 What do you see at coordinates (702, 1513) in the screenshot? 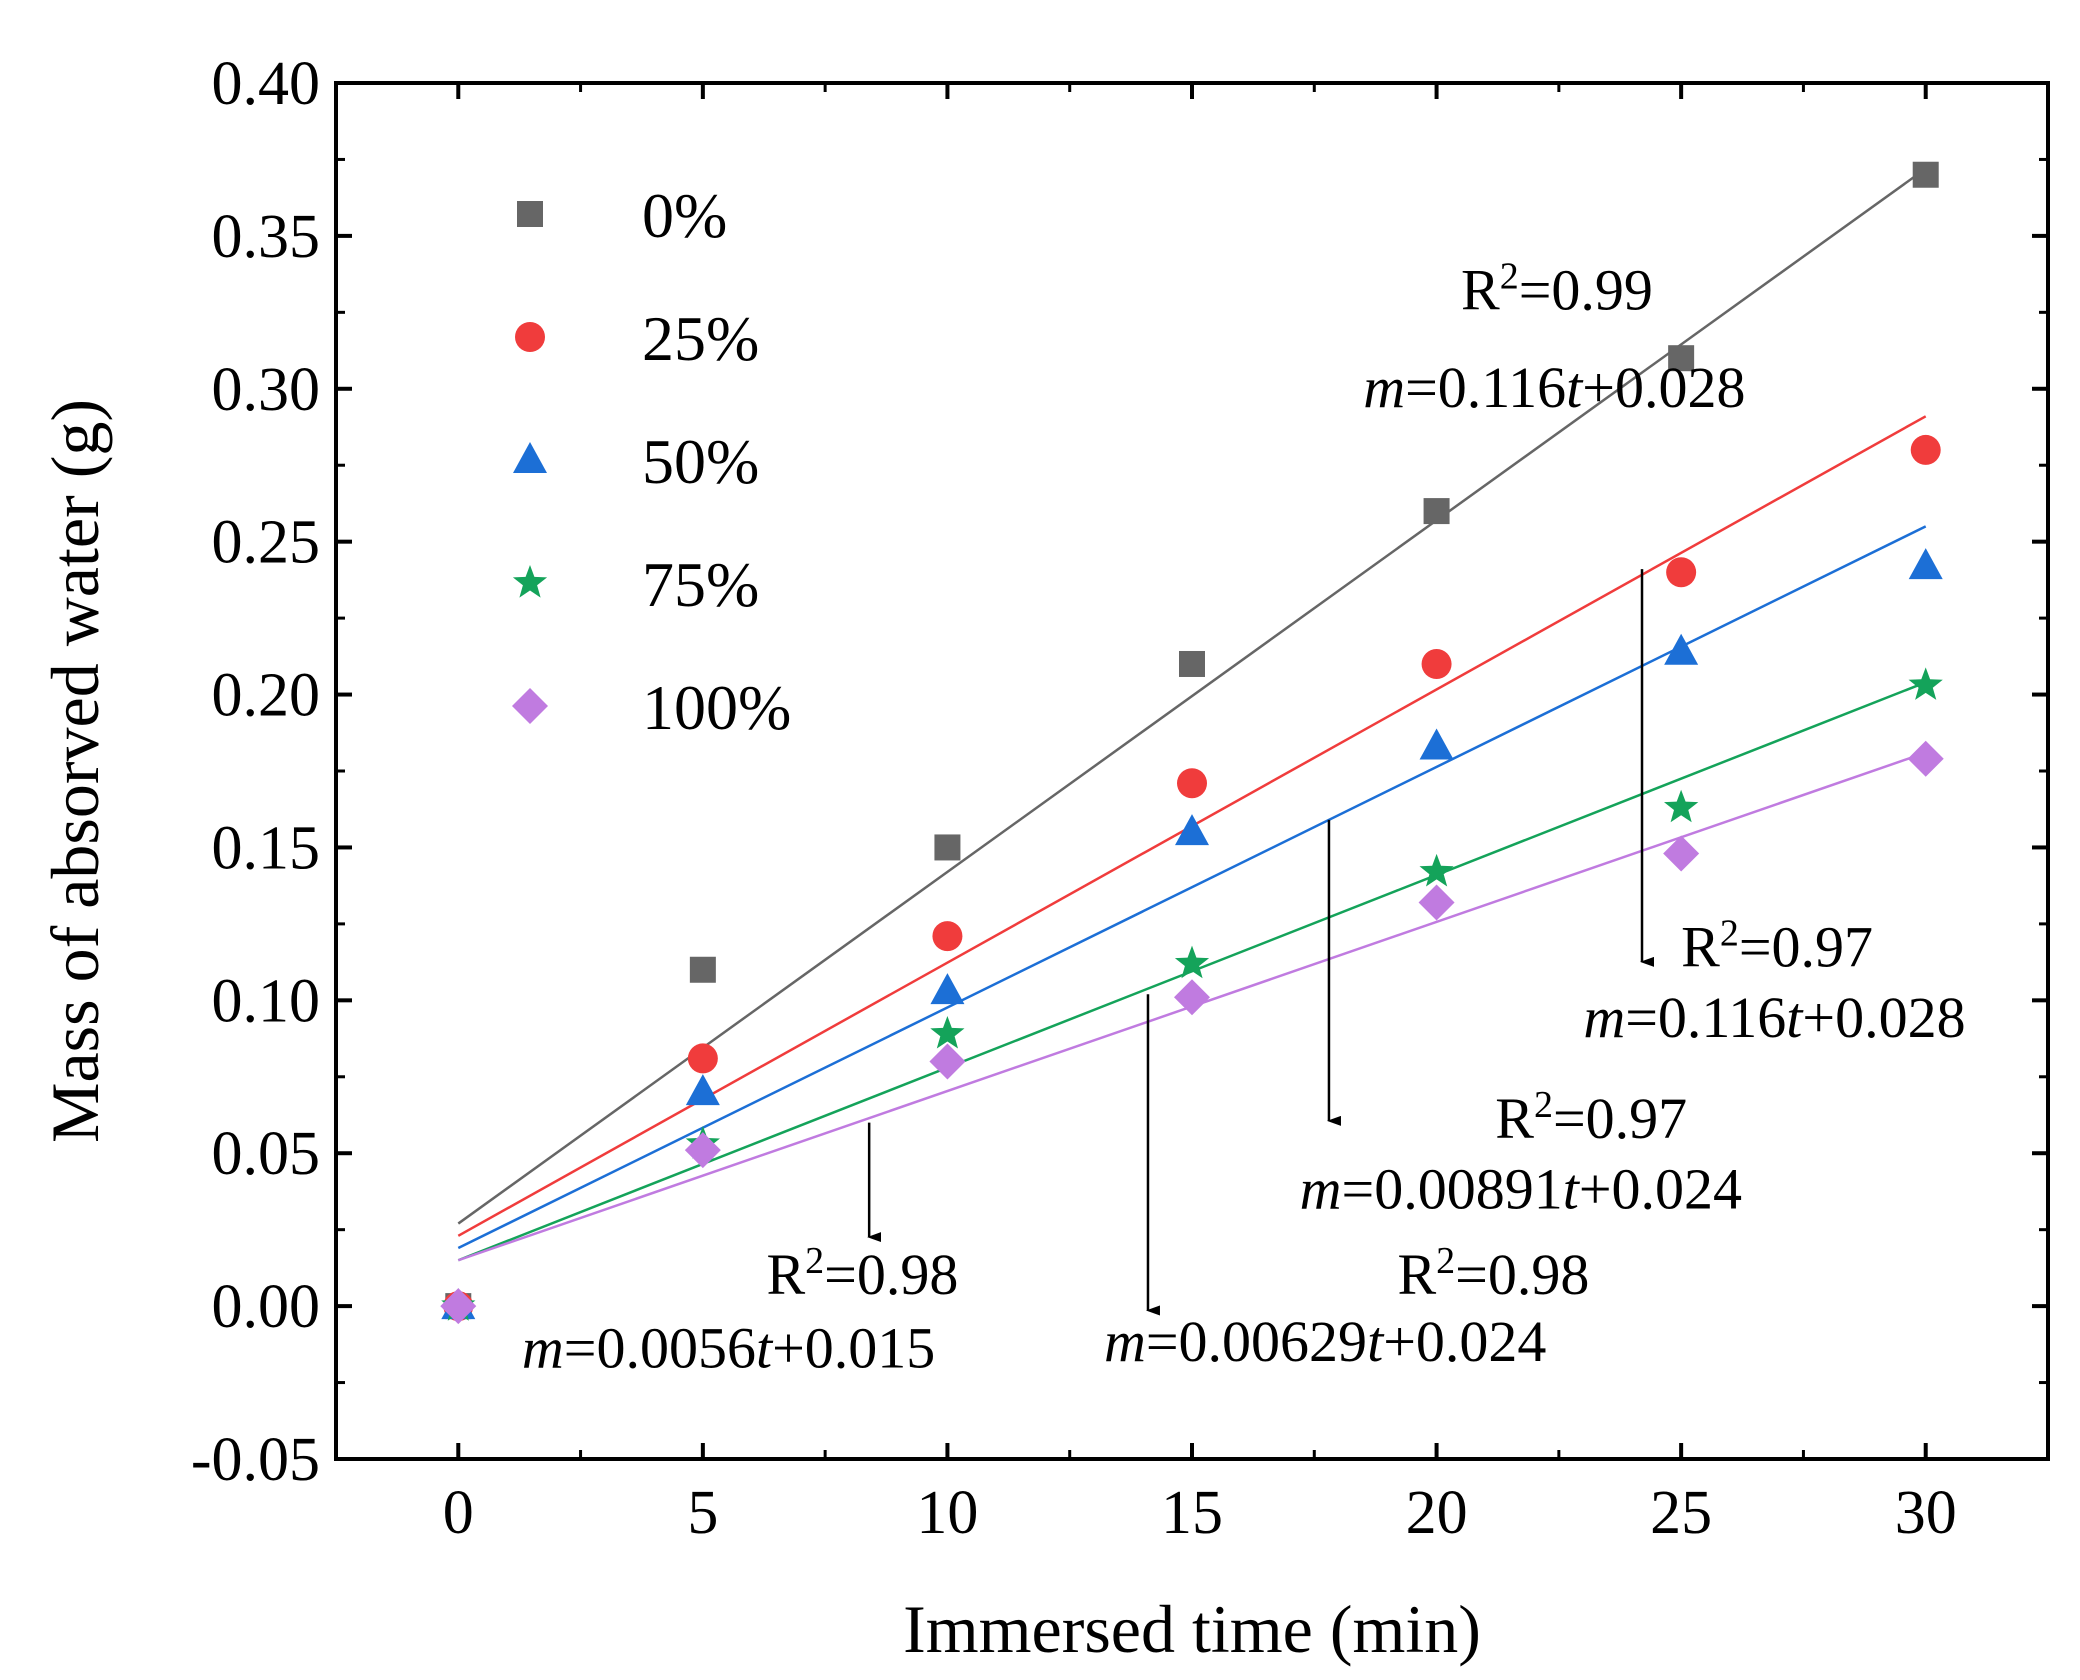
I see `x-tick-label: 5` at bounding box center [702, 1513].